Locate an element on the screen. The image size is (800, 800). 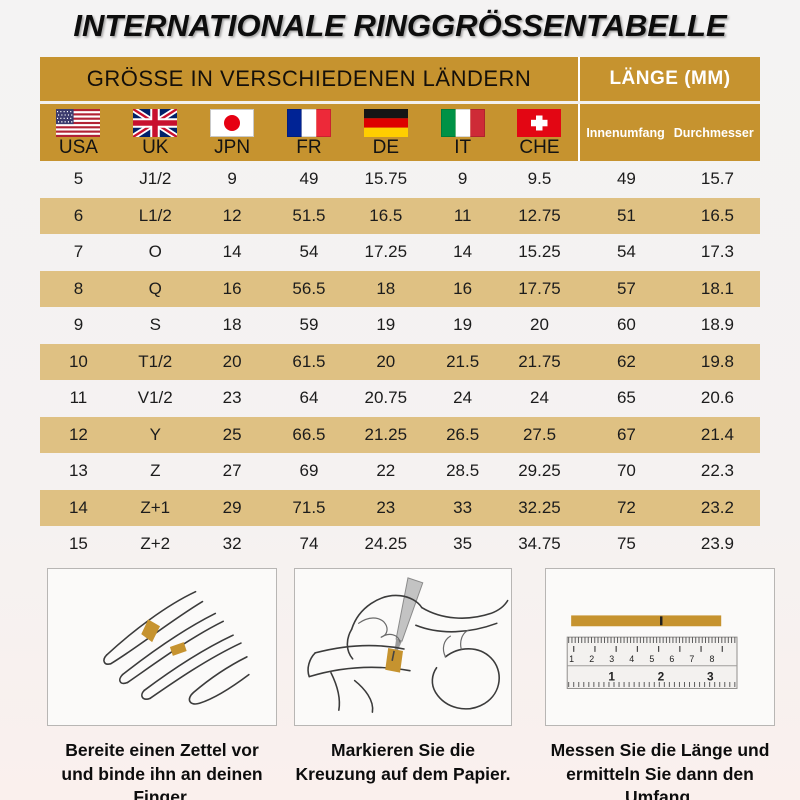
cell-usa: 15 is located at coordinates (78, 544).